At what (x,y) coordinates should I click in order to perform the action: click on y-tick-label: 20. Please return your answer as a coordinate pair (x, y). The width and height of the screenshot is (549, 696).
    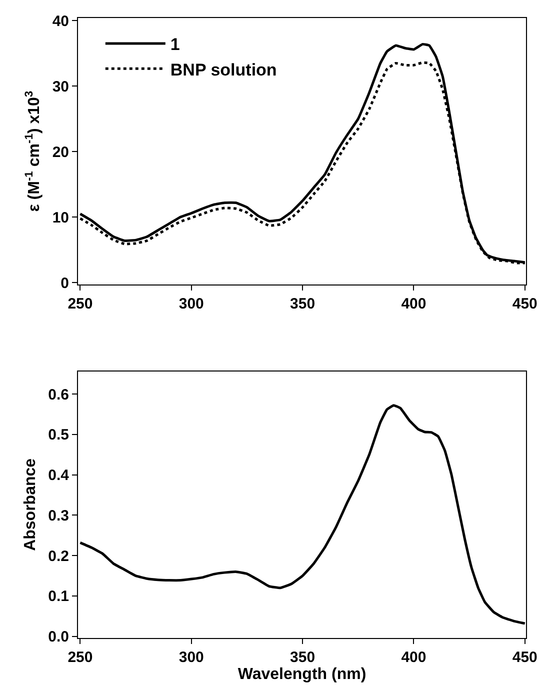
    Looking at the image, I should click on (60, 152).